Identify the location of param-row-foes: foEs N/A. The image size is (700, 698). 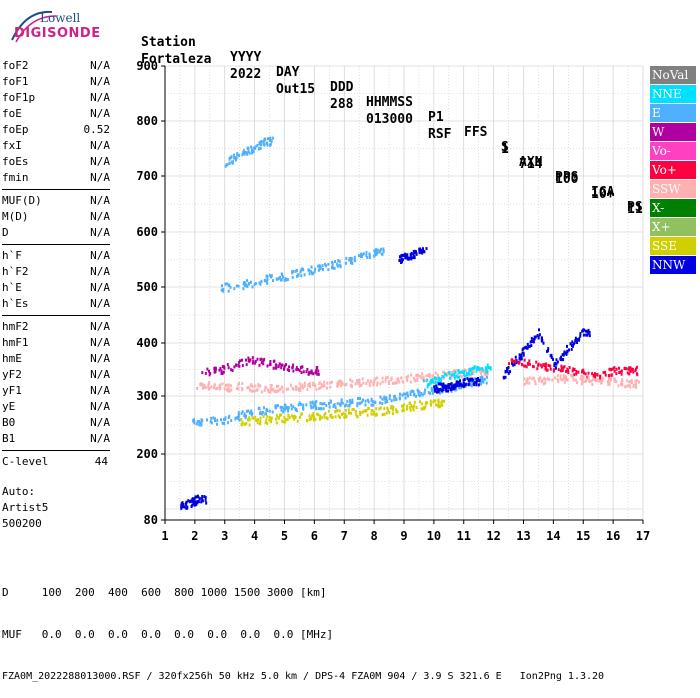
(56, 162).